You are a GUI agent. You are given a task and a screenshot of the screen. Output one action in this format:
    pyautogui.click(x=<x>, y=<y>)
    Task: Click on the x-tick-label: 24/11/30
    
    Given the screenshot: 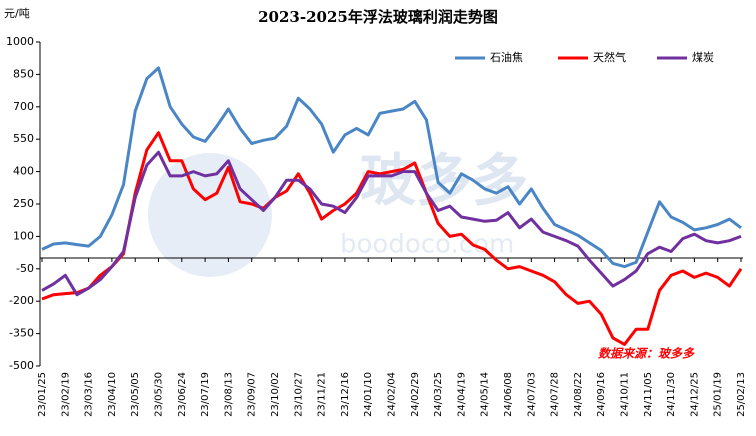 What is the action you would take?
    pyautogui.click(x=671, y=394)
    